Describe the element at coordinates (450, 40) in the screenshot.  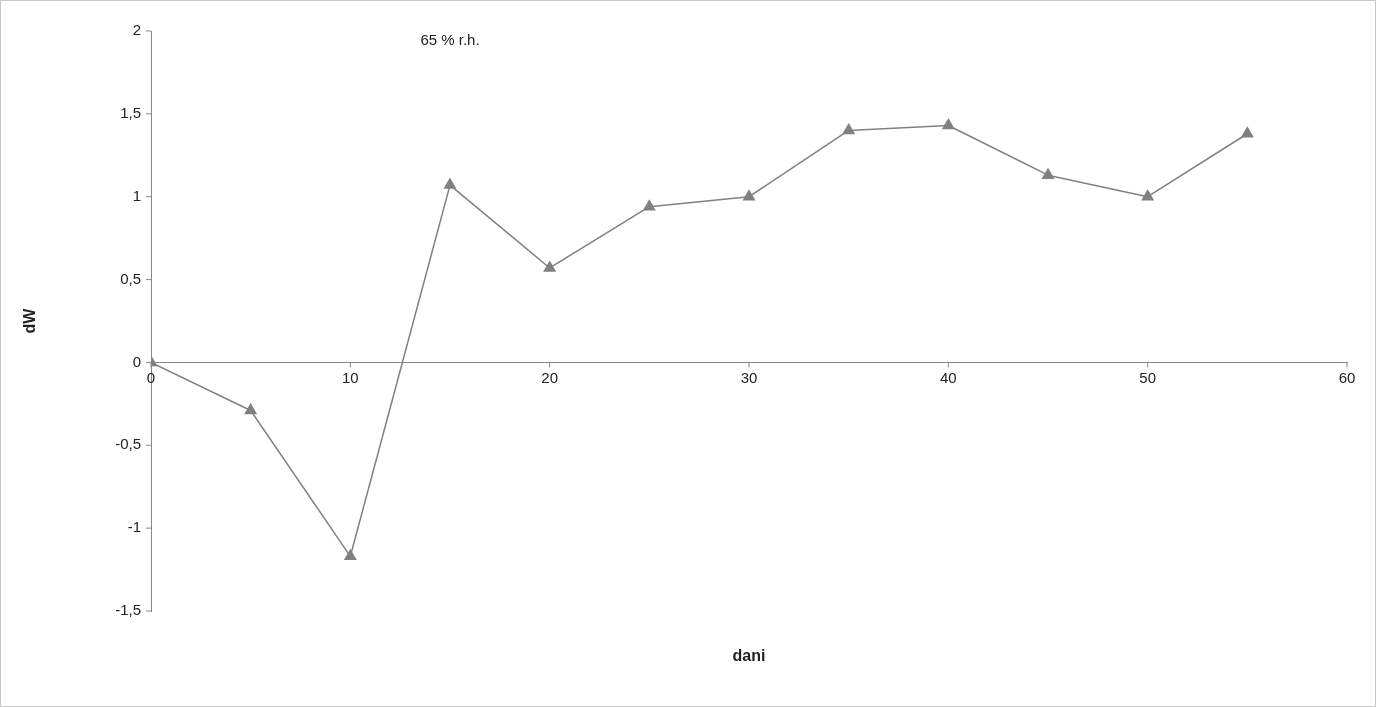
I see `annotation: 65 % r.h.` at that location.